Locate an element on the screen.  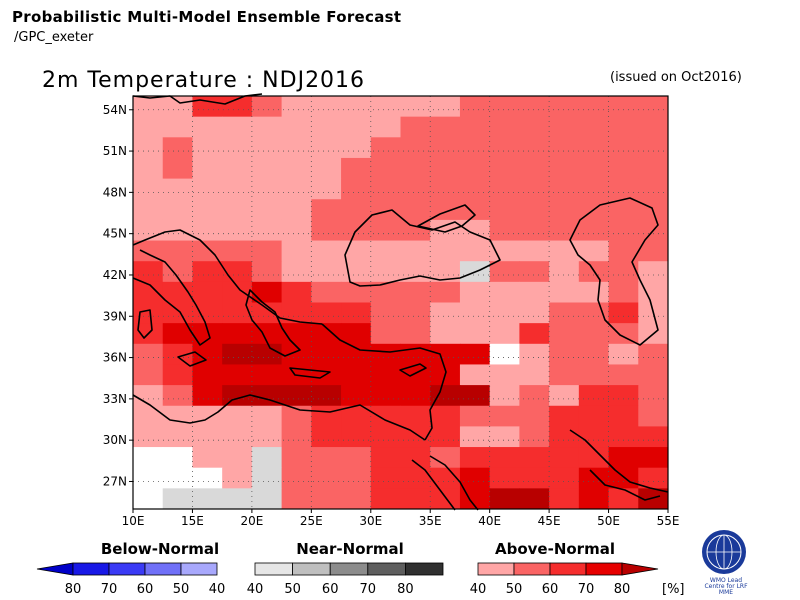
latitude-label: 33N is located at coordinates (115, 399).